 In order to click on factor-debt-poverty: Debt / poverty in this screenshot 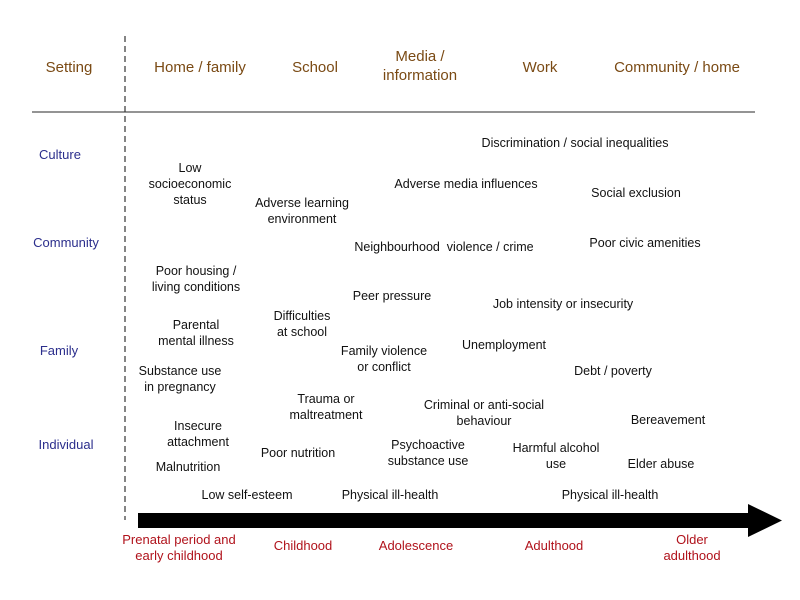, I will do `click(613, 371)`.